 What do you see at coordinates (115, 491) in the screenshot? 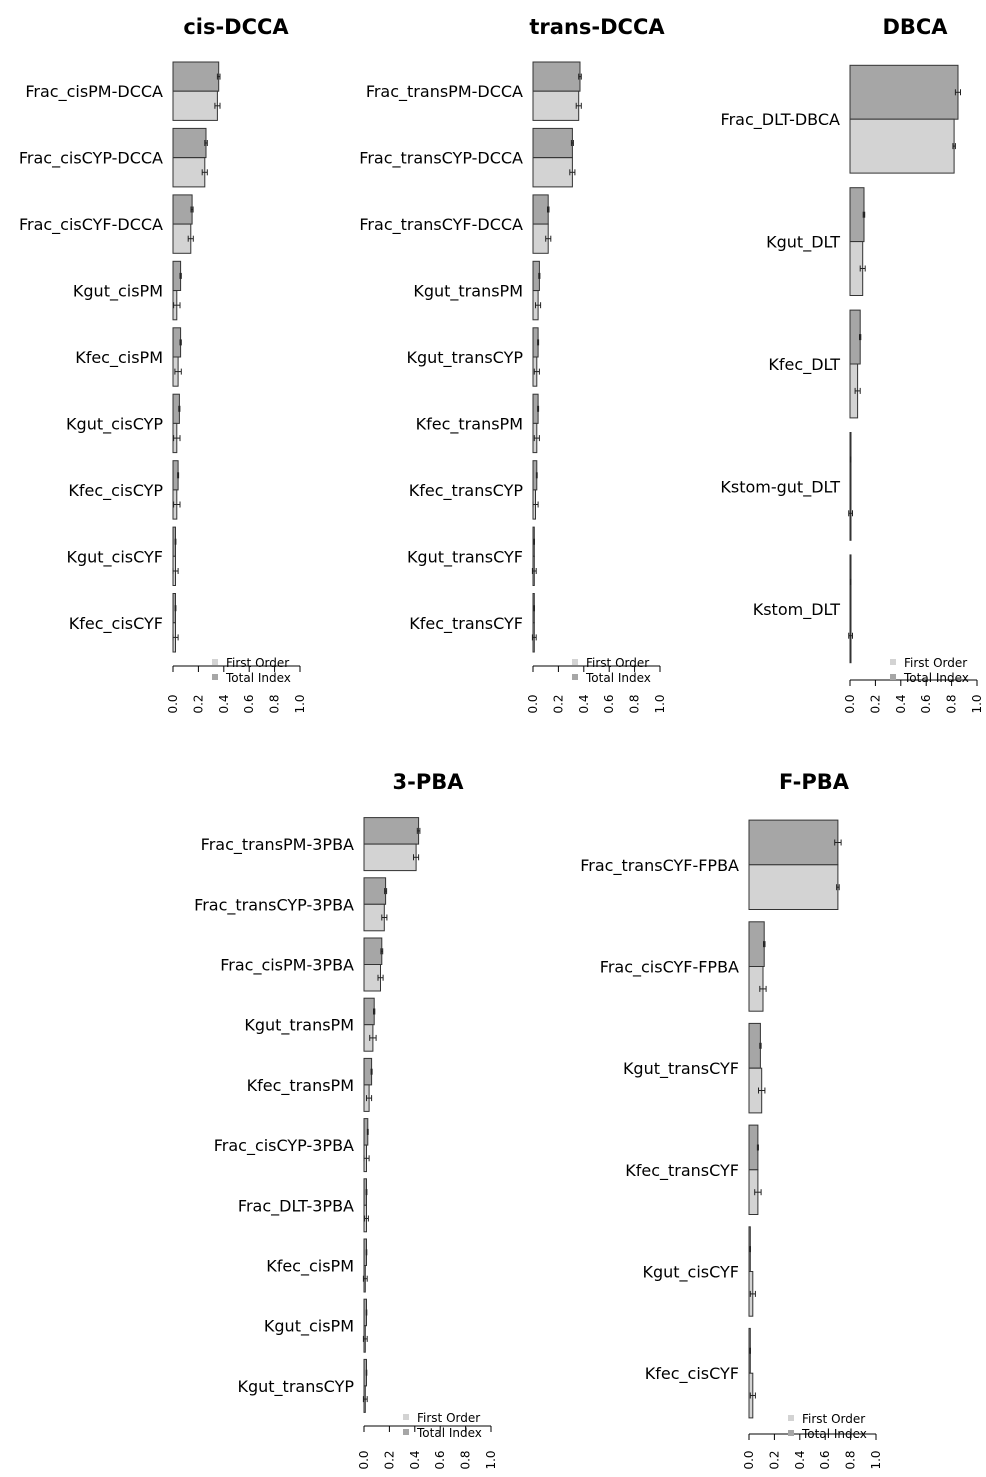
I see `category-label: Kfec_cisCYP` at bounding box center [115, 491].